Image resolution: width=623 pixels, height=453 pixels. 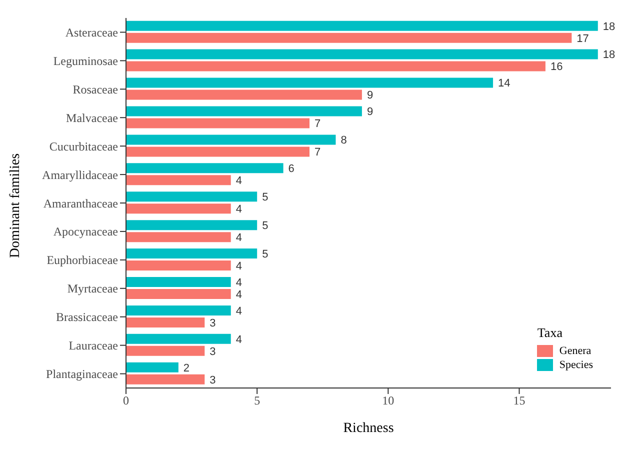 What do you see at coordinates (582, 38) in the screenshot?
I see `data-label: 17` at bounding box center [582, 38].